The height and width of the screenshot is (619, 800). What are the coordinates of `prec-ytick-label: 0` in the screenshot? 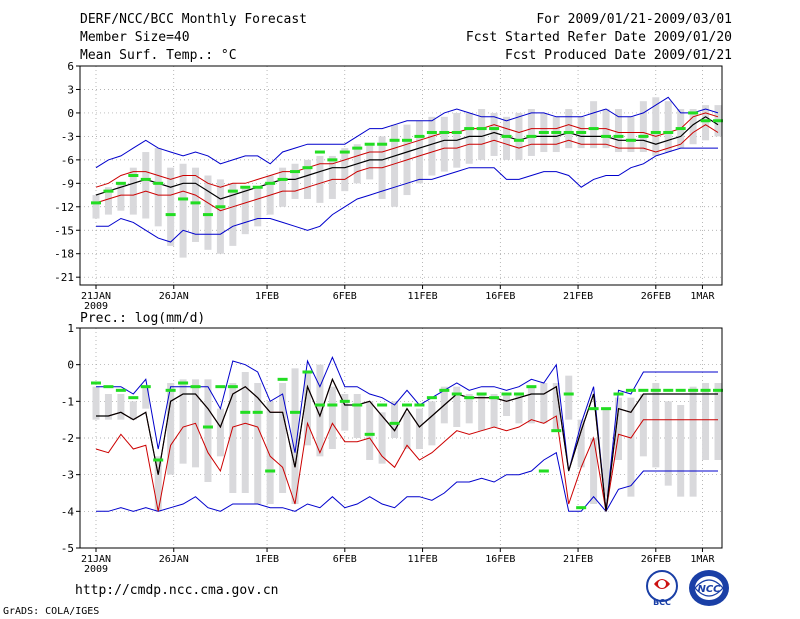 It's located at (70, 365).